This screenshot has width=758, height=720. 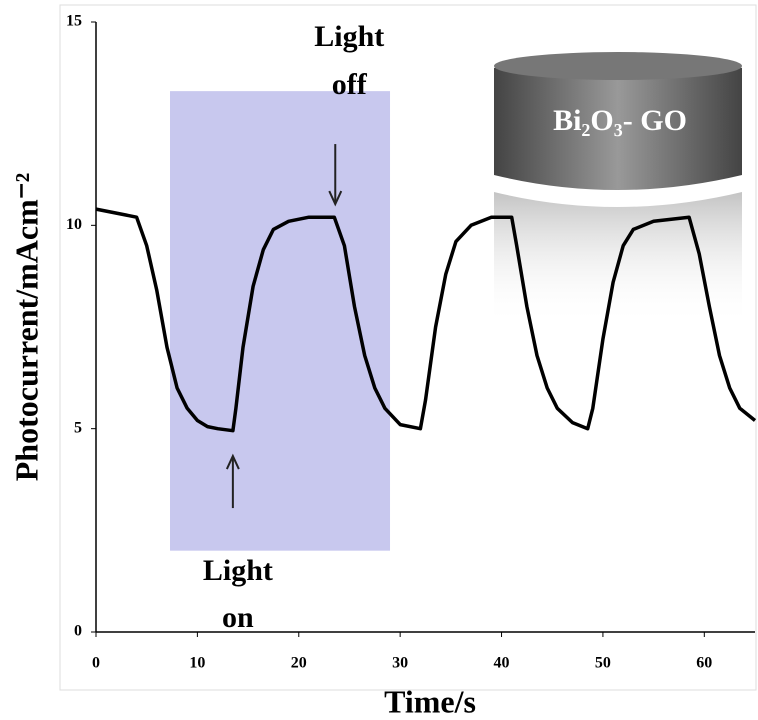 I want to click on x-tick-label: 0, so click(x=96, y=663).